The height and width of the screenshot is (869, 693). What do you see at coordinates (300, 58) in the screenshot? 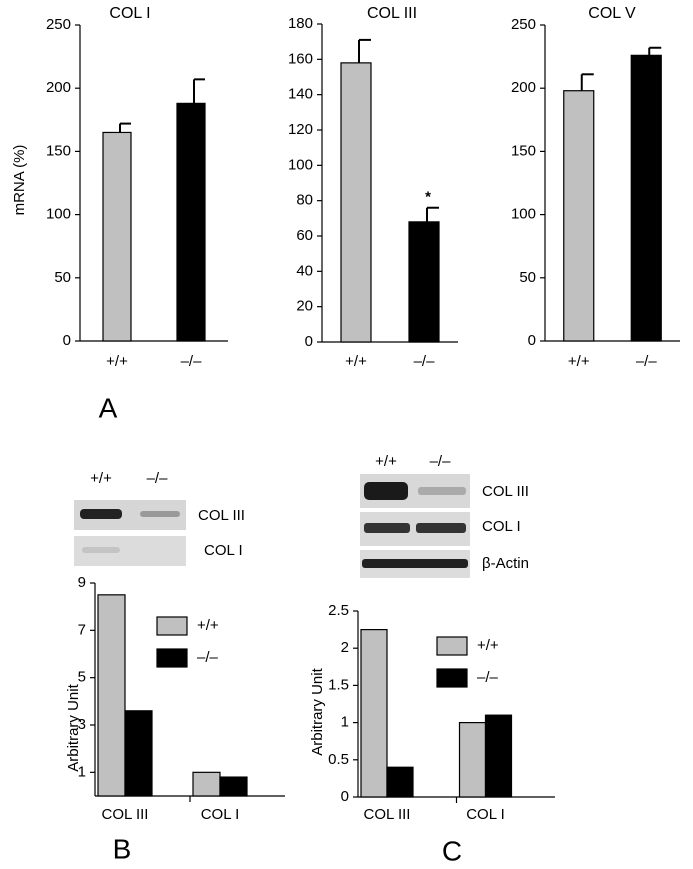
I see `y-tick-label: 160` at bounding box center [300, 58].